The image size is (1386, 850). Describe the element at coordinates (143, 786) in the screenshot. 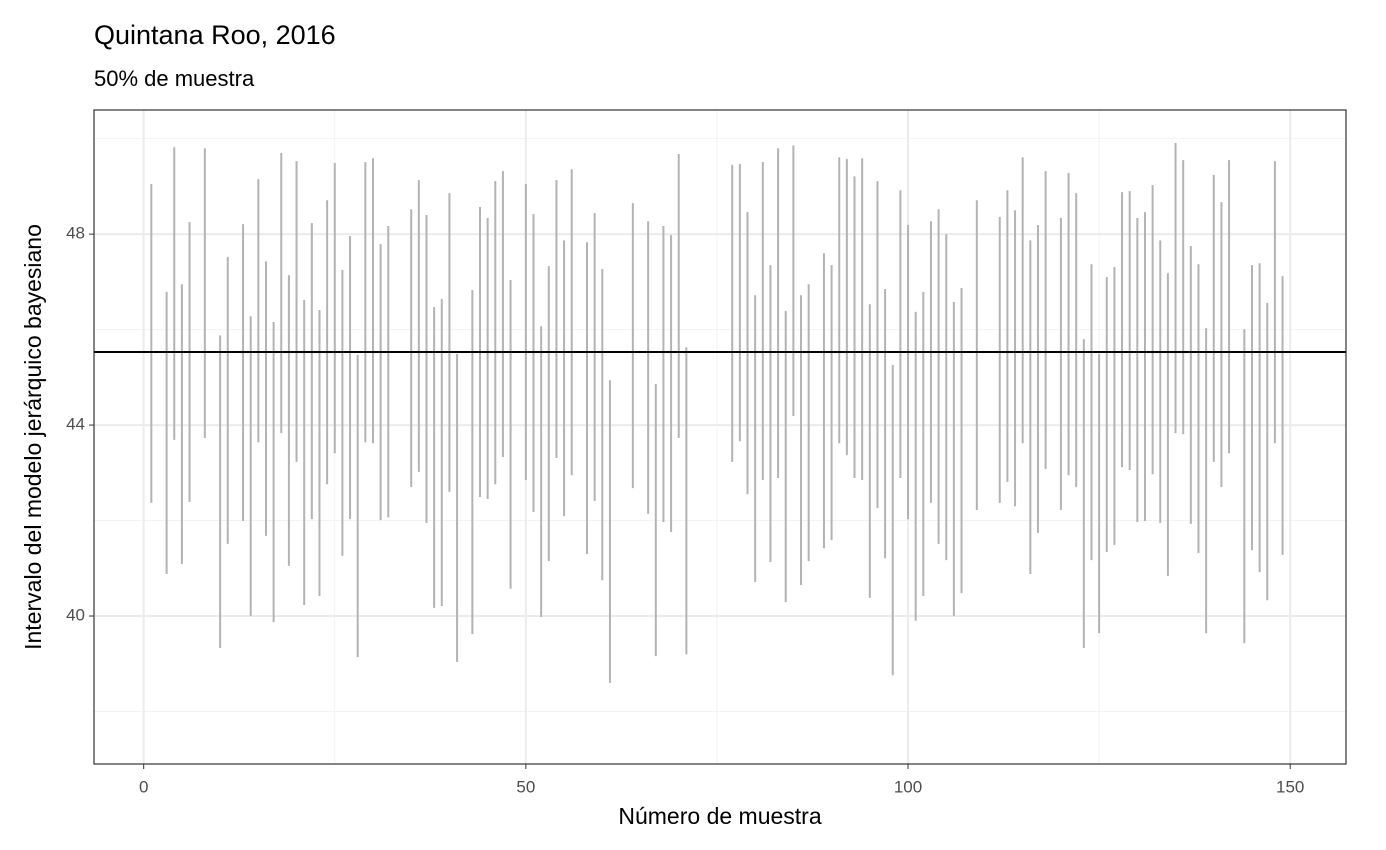

I see `x-tick-label: 0` at that location.